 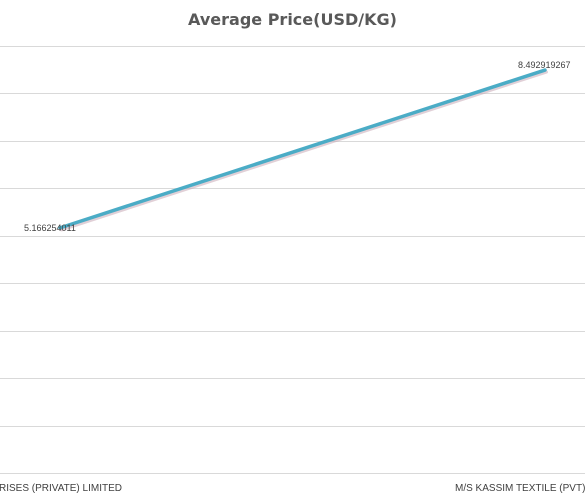 I want to click on category-label: ENTERPRISES (PRIVATE) LIMITED, so click(x=61, y=488).